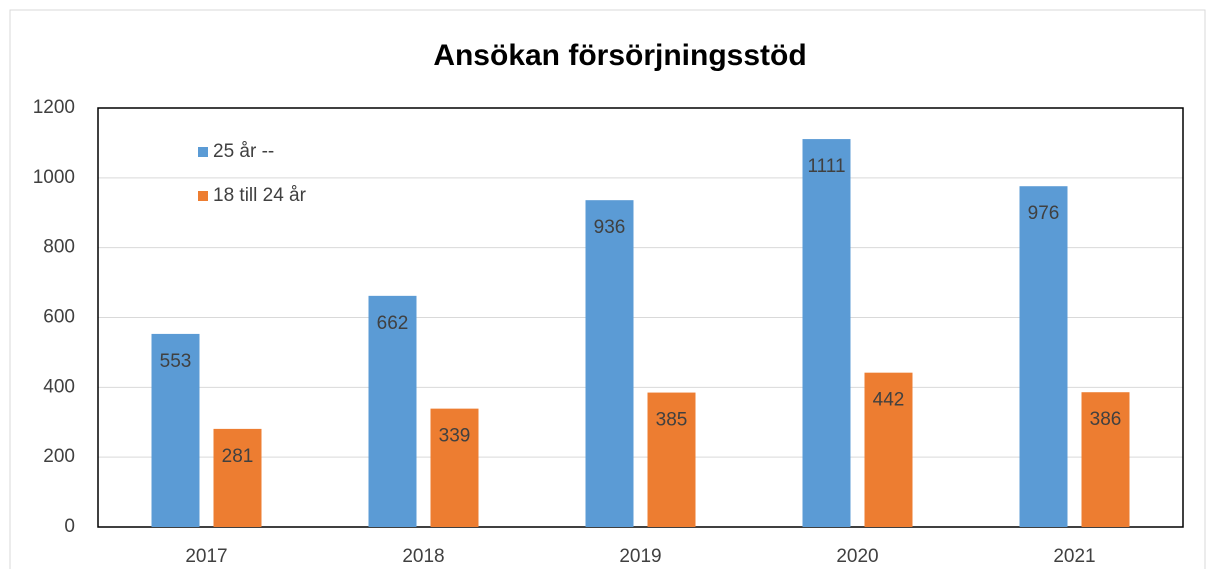 Image resolution: width=1218 pixels, height=569 pixels. I want to click on x-tick-label: 2019, so click(640, 556).